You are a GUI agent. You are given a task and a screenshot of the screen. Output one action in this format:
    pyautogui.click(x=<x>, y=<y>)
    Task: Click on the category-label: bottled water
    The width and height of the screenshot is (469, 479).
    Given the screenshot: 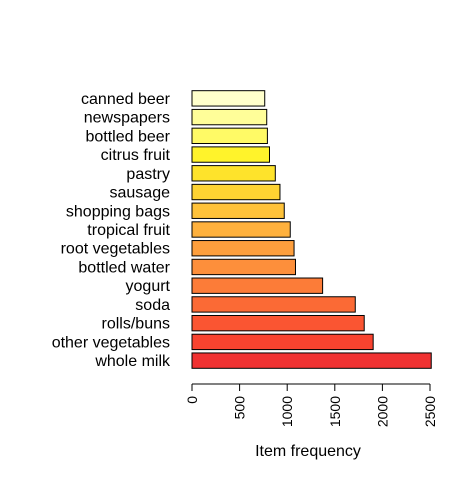 What is the action you would take?
    pyautogui.click(x=124, y=267)
    